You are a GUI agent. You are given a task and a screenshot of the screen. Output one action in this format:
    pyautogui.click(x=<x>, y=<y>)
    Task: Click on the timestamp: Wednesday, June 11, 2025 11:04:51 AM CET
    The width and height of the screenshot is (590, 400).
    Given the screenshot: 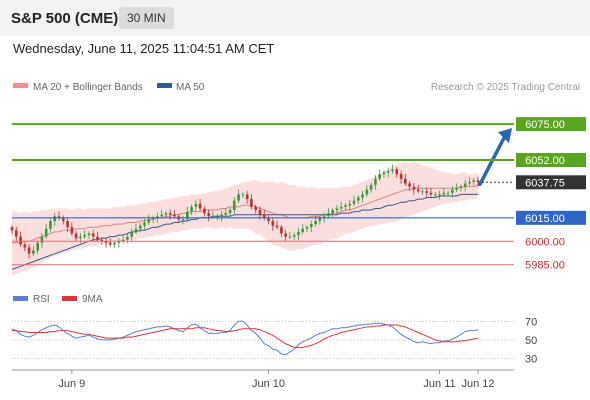 What is the action you would take?
    pyautogui.click(x=144, y=48)
    